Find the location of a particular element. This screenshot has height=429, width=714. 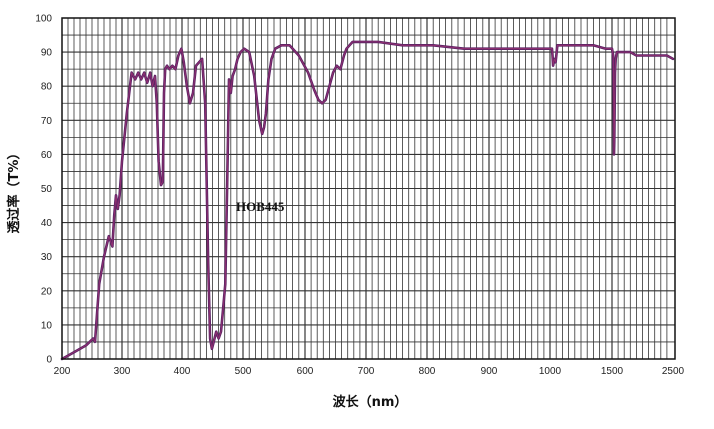

x-tick-label: 700 is located at coordinates (366, 371).